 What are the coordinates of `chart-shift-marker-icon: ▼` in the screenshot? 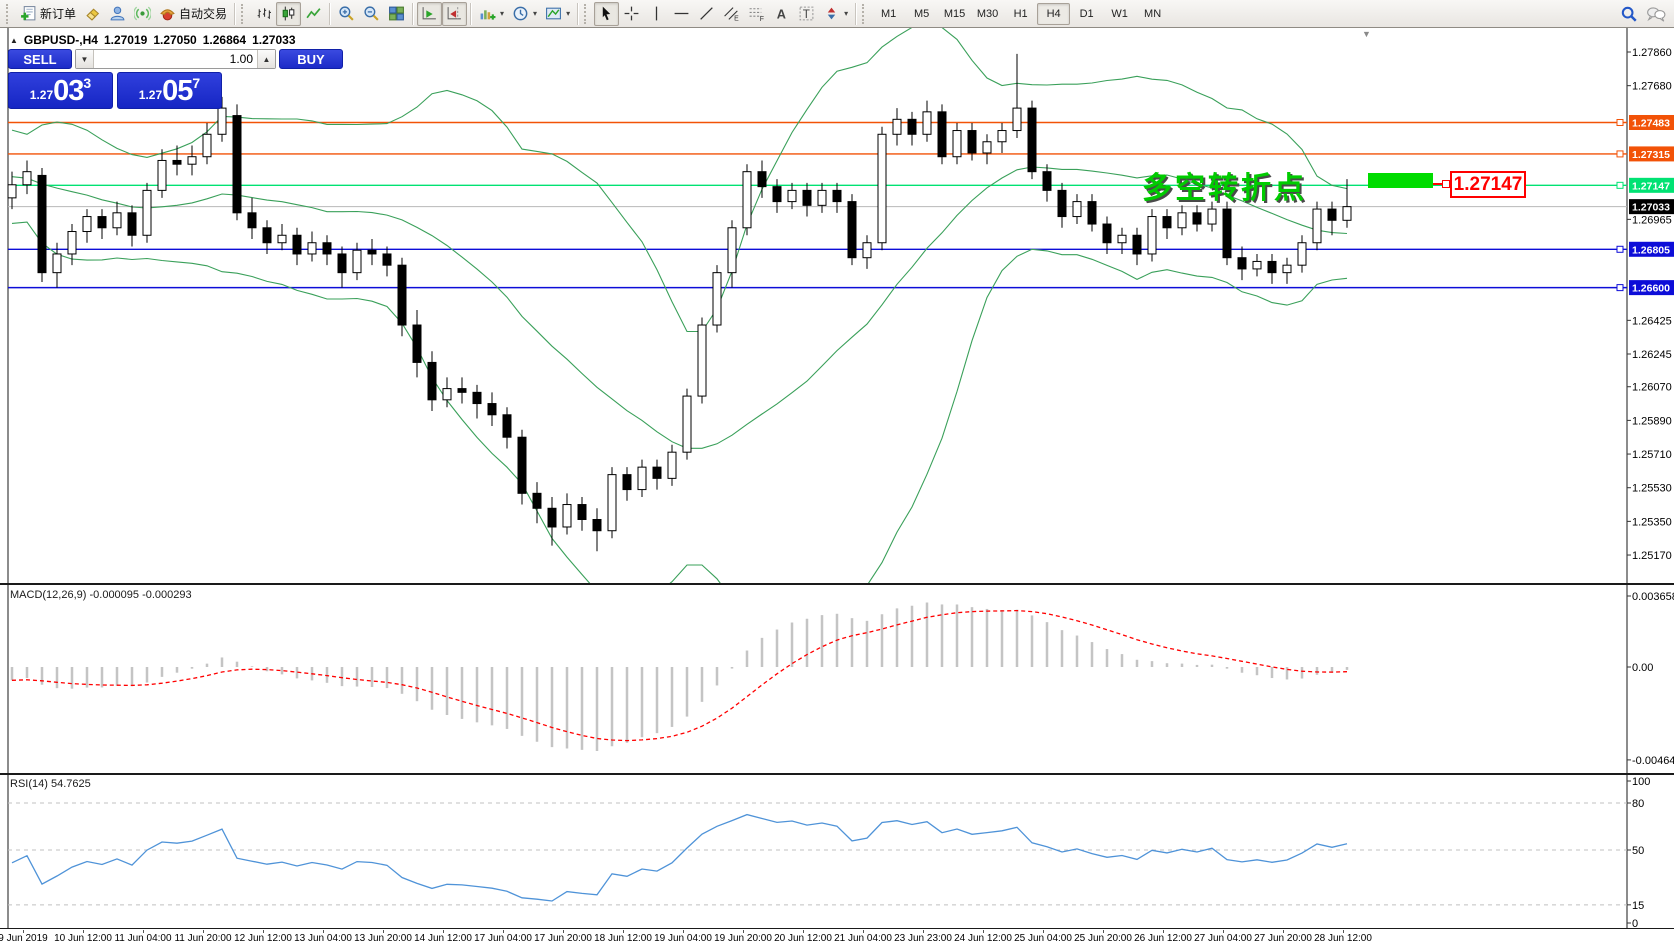 It's located at (1366, 34).